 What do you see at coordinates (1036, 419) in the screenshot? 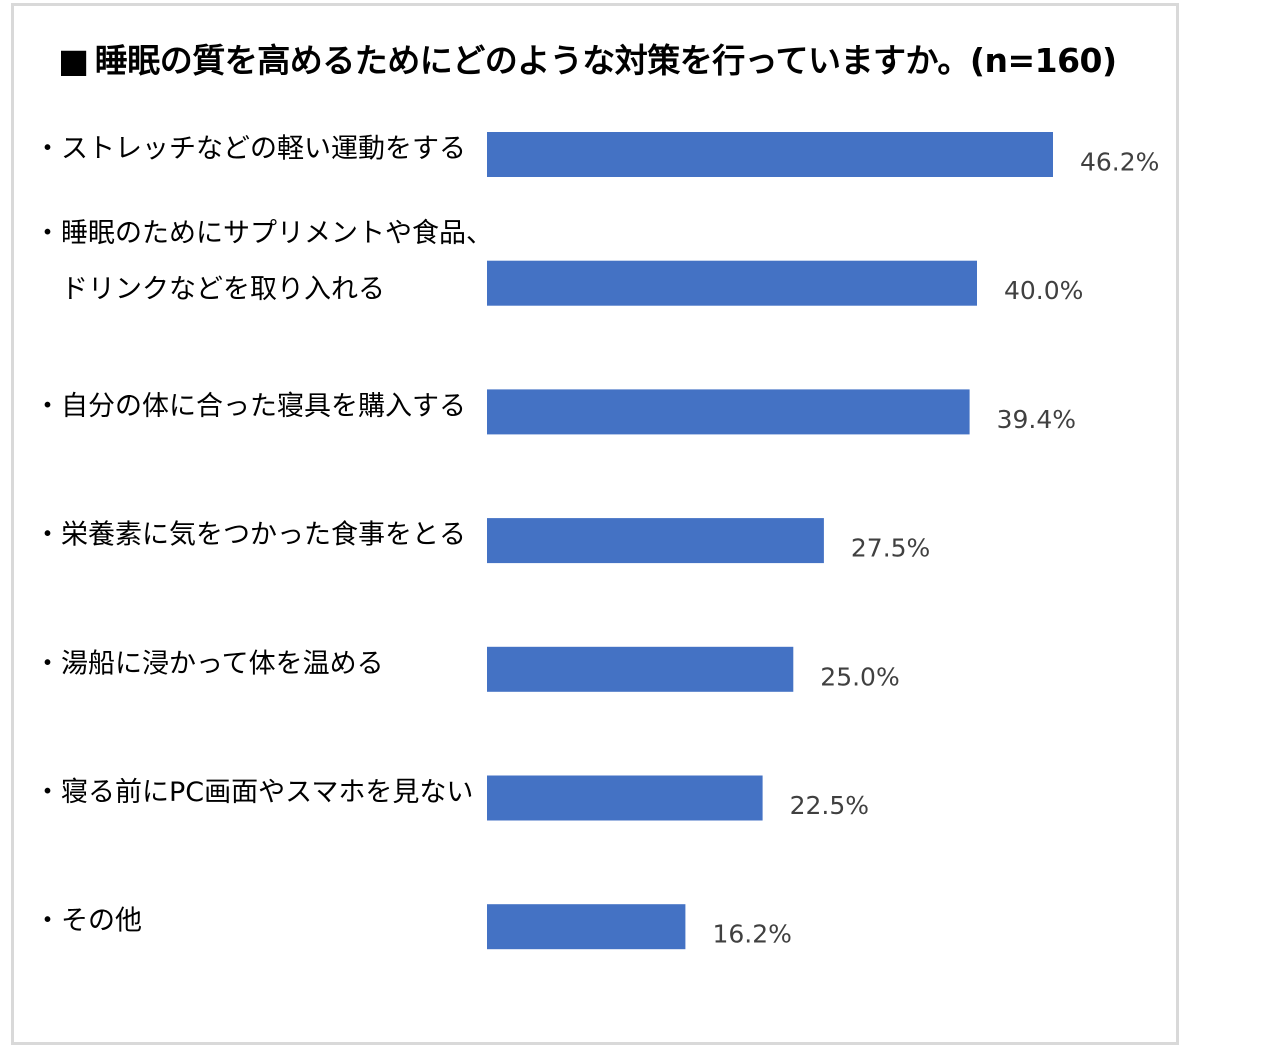
I see `value-label-3: 39.4%` at bounding box center [1036, 419].